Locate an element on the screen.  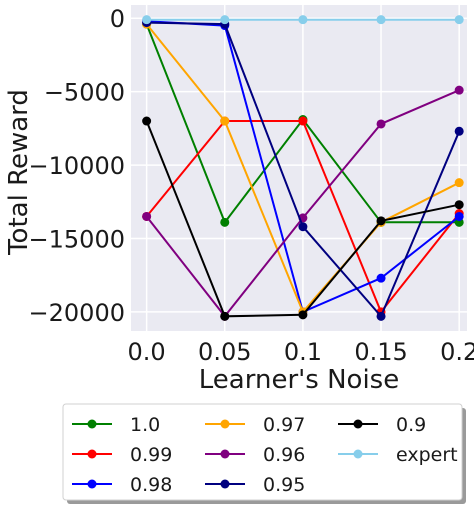
y-tick-label: −15000 is located at coordinates (77, 239).